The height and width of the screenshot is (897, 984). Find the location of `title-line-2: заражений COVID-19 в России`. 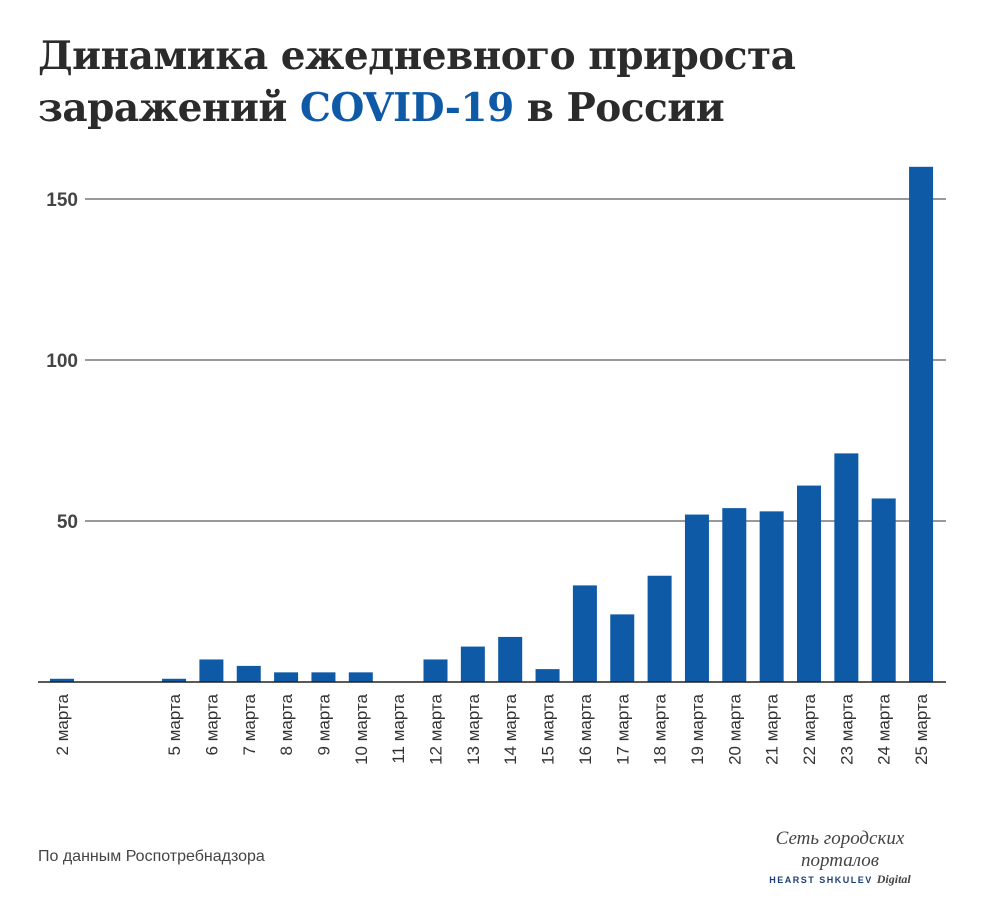

title-line-2: заражений COVID-19 в России is located at coordinates (416, 108).